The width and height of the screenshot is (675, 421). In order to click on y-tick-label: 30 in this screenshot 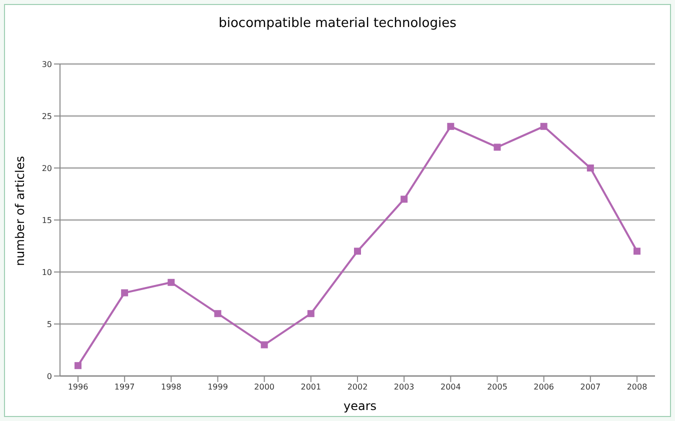, I will do `click(47, 64)`.